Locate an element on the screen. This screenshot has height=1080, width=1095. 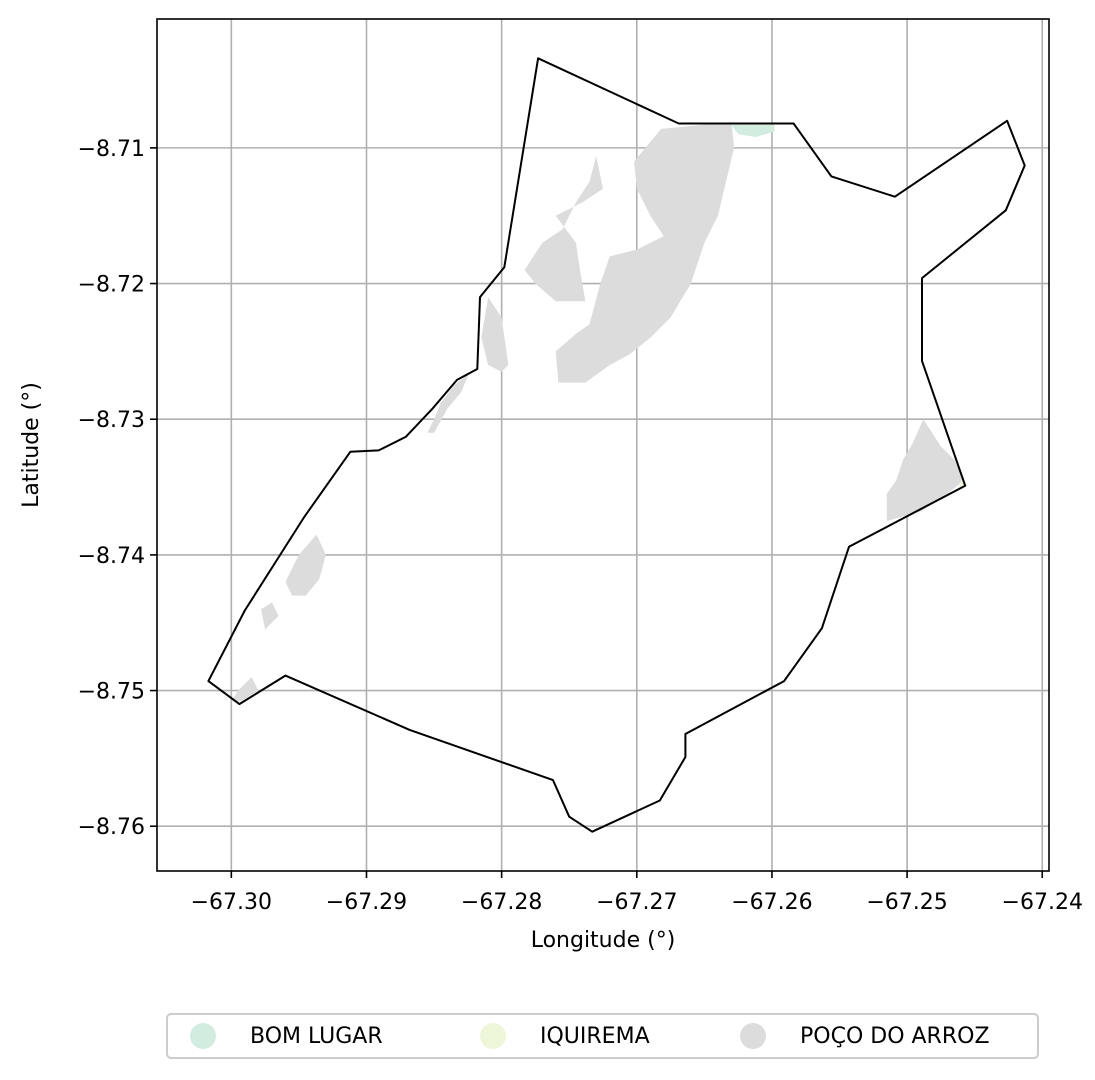
x-tick-label: −67.29 is located at coordinates (366, 902).